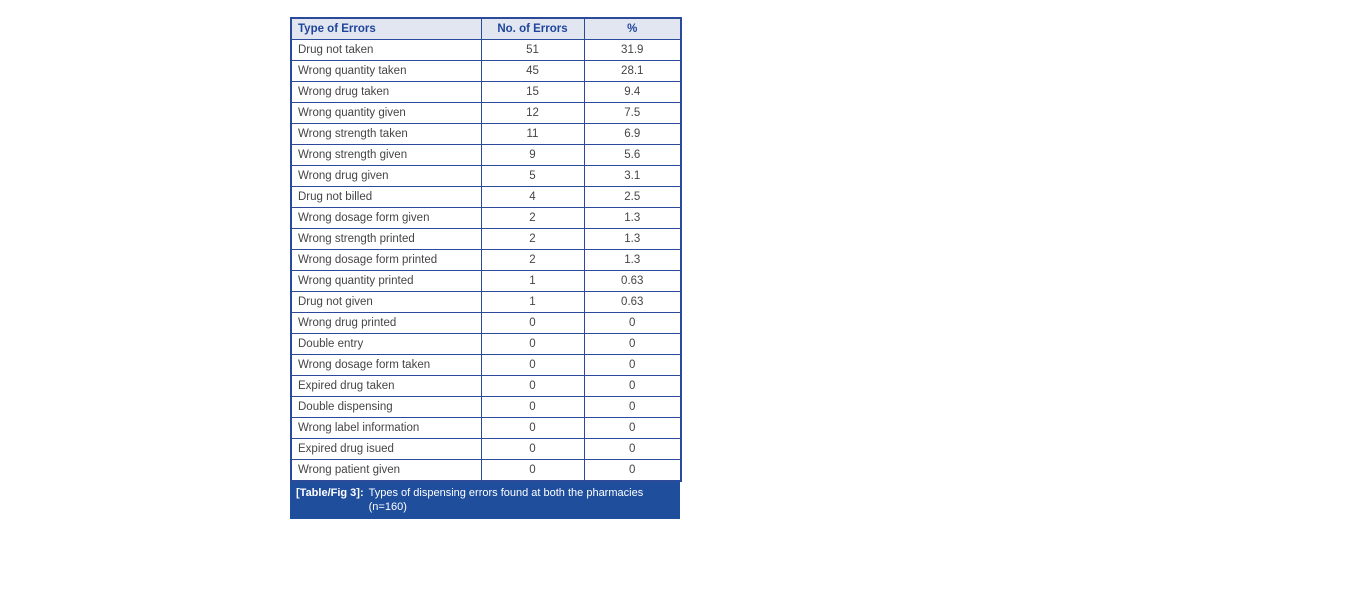 The image size is (1360, 610). I want to click on error-percent-cell: 28.1, so click(632, 71).